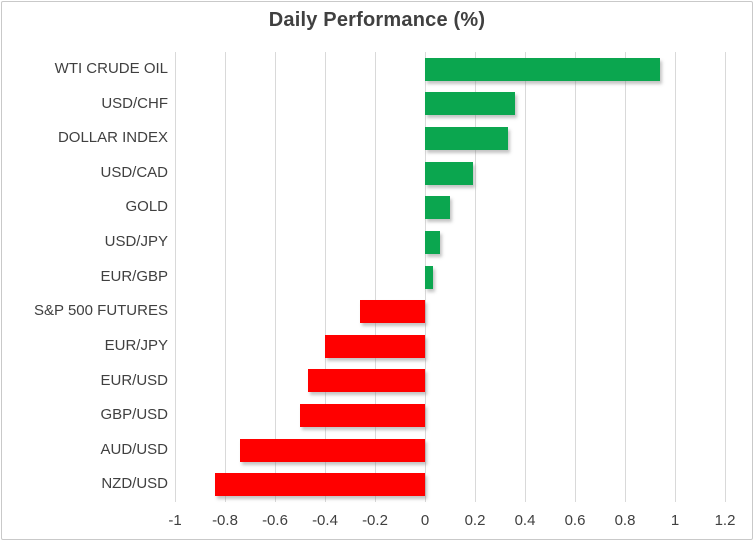  I want to click on category-label-usd-cad: USD/CAD, so click(134, 172).